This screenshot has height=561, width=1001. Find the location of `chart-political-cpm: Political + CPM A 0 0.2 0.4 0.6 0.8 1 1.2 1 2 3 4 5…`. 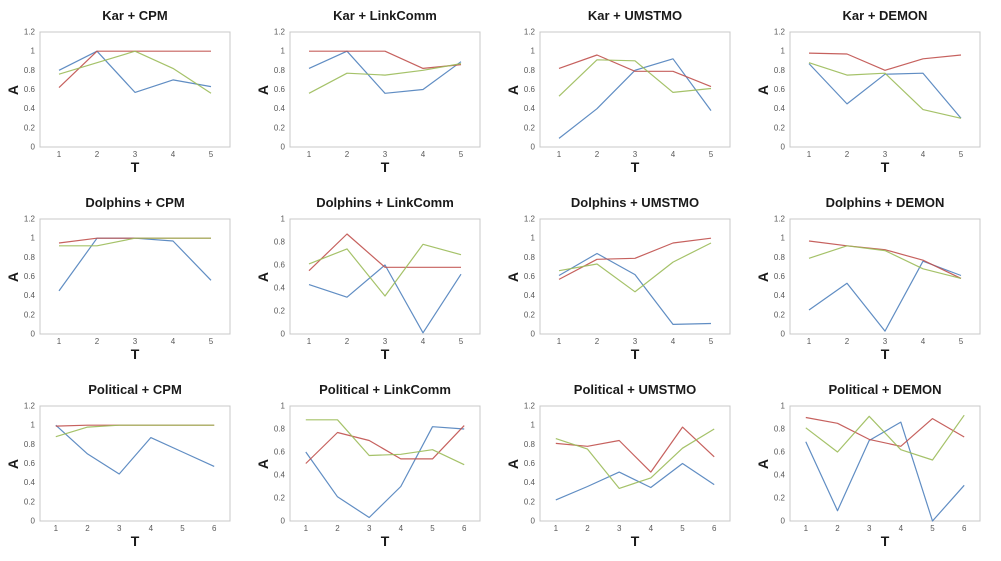

chart-political-cpm: Political + CPM A 0 0.2 0.4 0.6 0.8 1 1.2 1 2 3 4 5… is located at coordinates (125, 467).